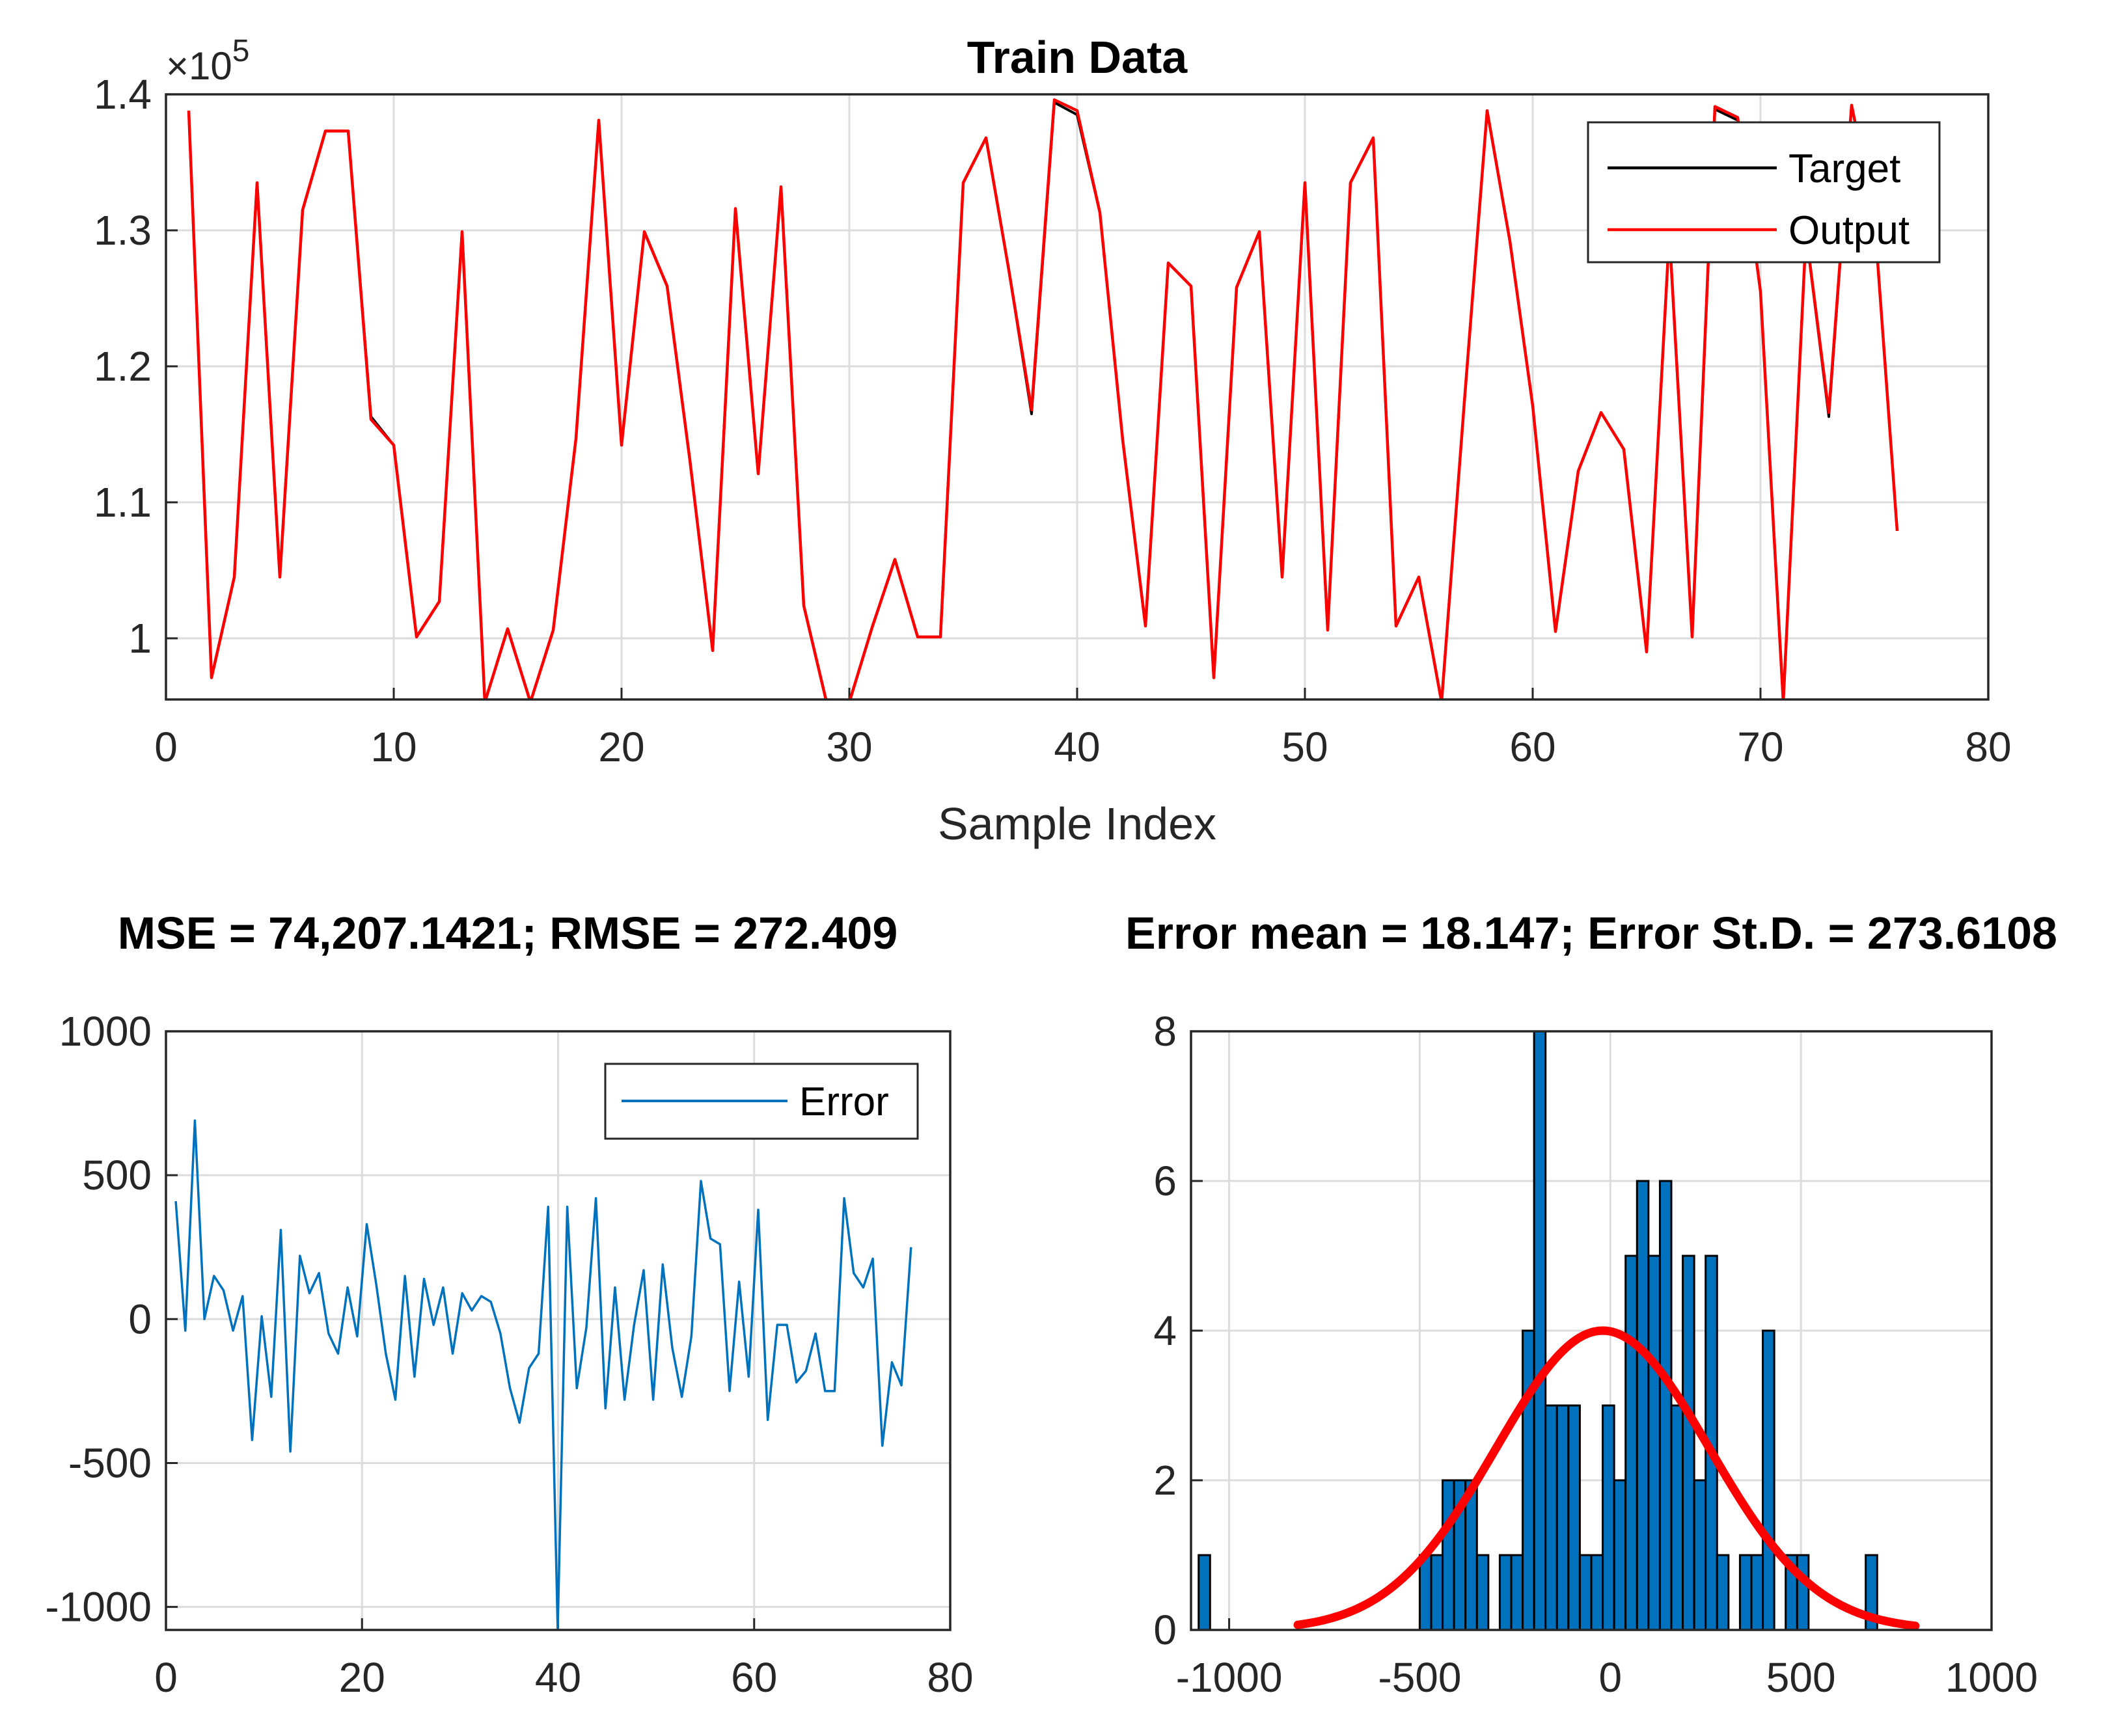  Describe the element at coordinates (123, 503) in the screenshot. I see `y-tick-label: 1.1` at that location.